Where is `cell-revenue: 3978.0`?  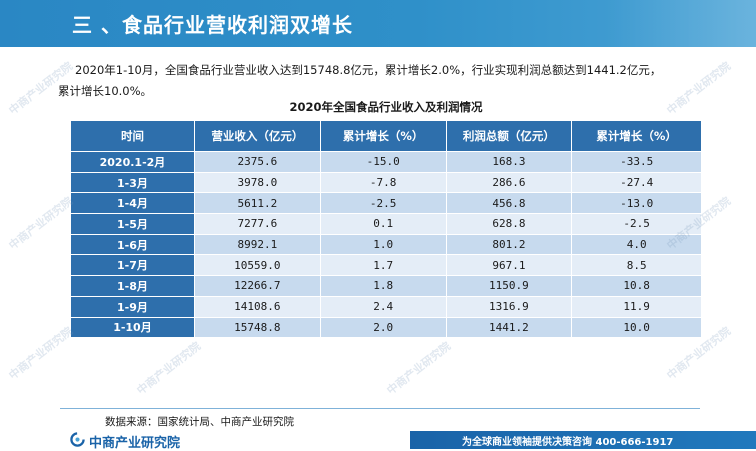 cell-revenue: 3978.0 is located at coordinates (257, 182).